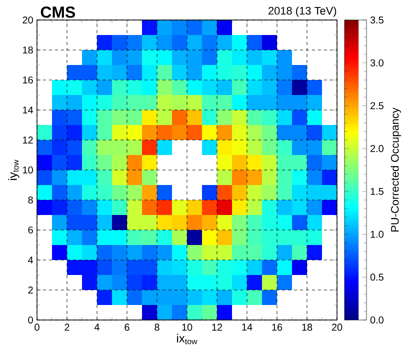 This screenshot has width=416, height=359. I want to click on color-bar-title: PU-Corrected Occupancy, so click(395, 170).